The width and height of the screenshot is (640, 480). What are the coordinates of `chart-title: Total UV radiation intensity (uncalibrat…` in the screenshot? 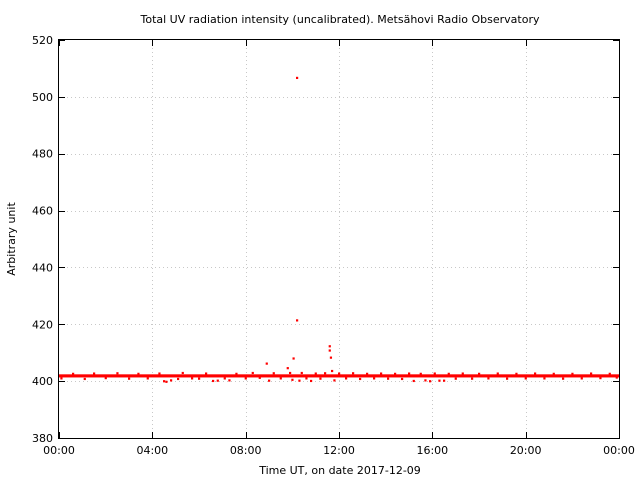 It's located at (340, 19).